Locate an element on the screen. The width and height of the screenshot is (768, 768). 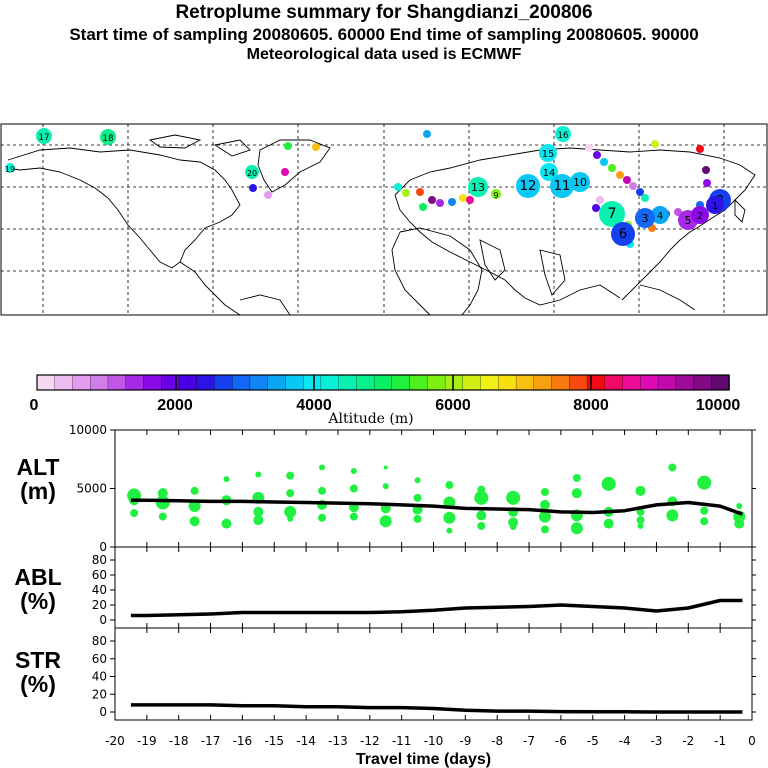
met-data-line: Meteorological data used is ECMWF is located at coordinates (384, 54).